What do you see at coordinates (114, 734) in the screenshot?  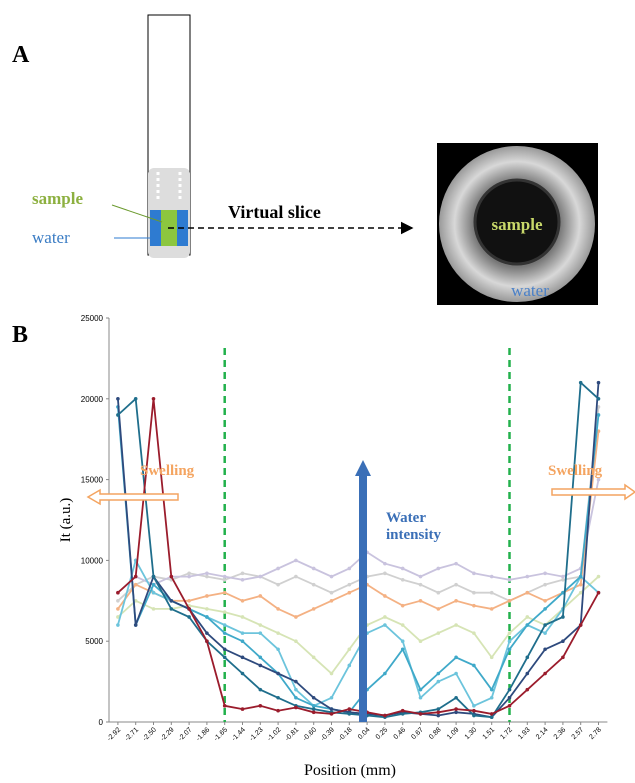 I see `x-tick-label: -2.92` at bounding box center [114, 734].